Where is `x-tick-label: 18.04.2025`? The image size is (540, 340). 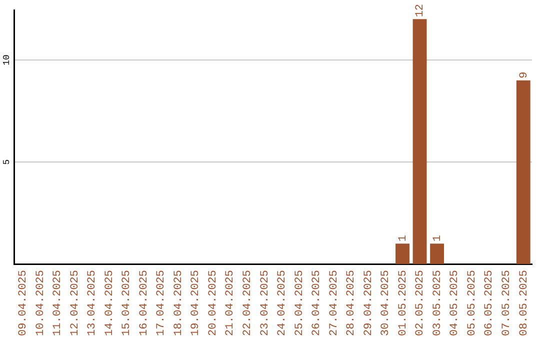 x-tick-label: 18.04.2025 is located at coordinates (178, 303).